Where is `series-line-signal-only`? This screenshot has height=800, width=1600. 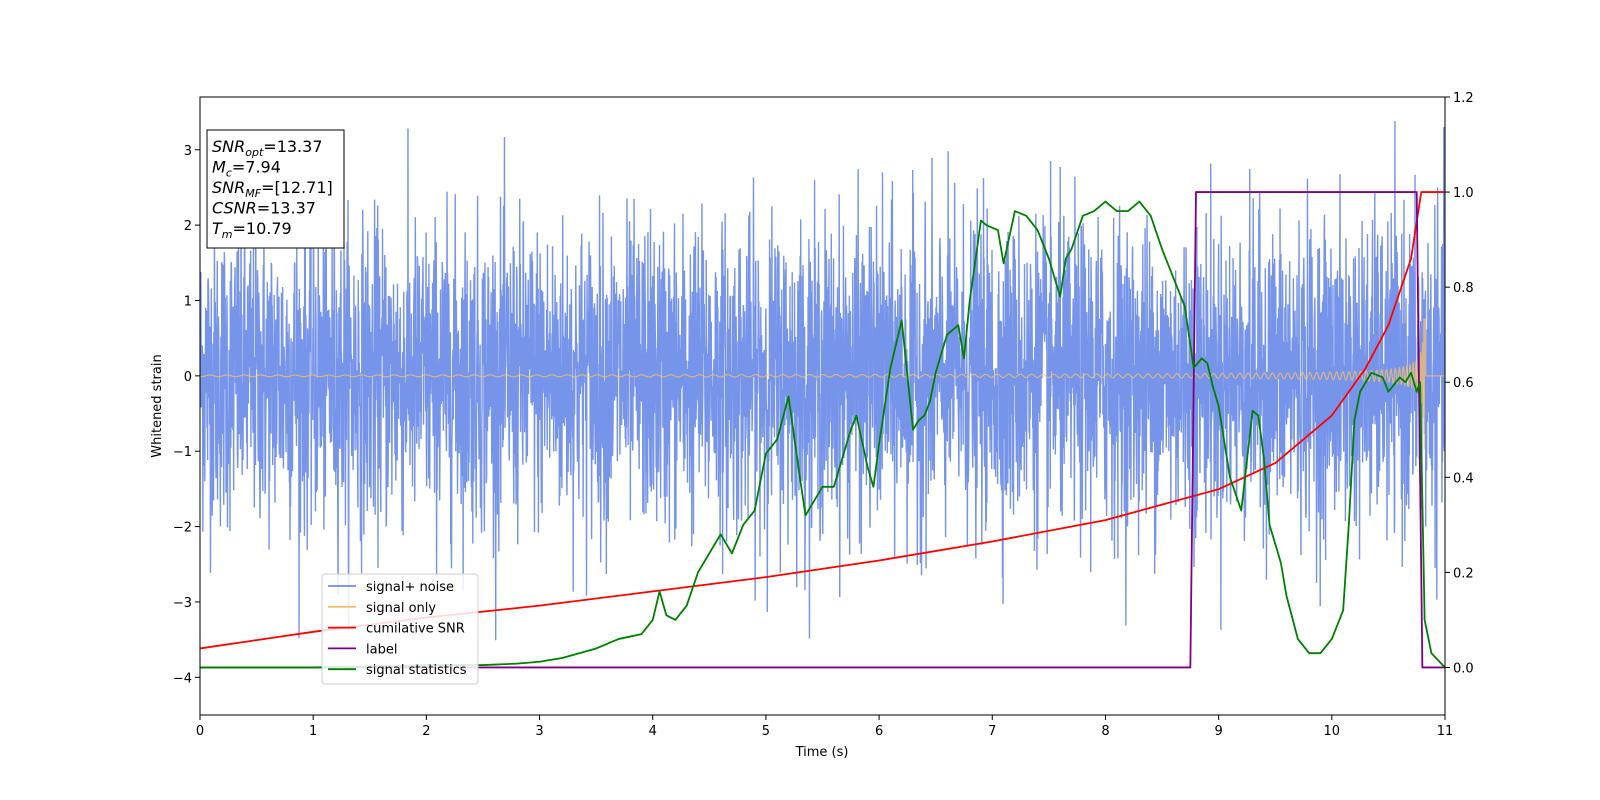 series-line-signal-only is located at coordinates (822, 384).